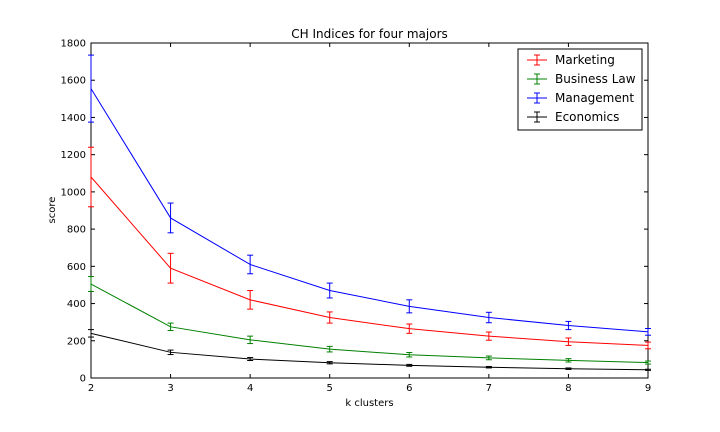 This screenshot has height=432, width=720. Describe the element at coordinates (76, 304) in the screenshot. I see `y-tick-label: 400` at that location.